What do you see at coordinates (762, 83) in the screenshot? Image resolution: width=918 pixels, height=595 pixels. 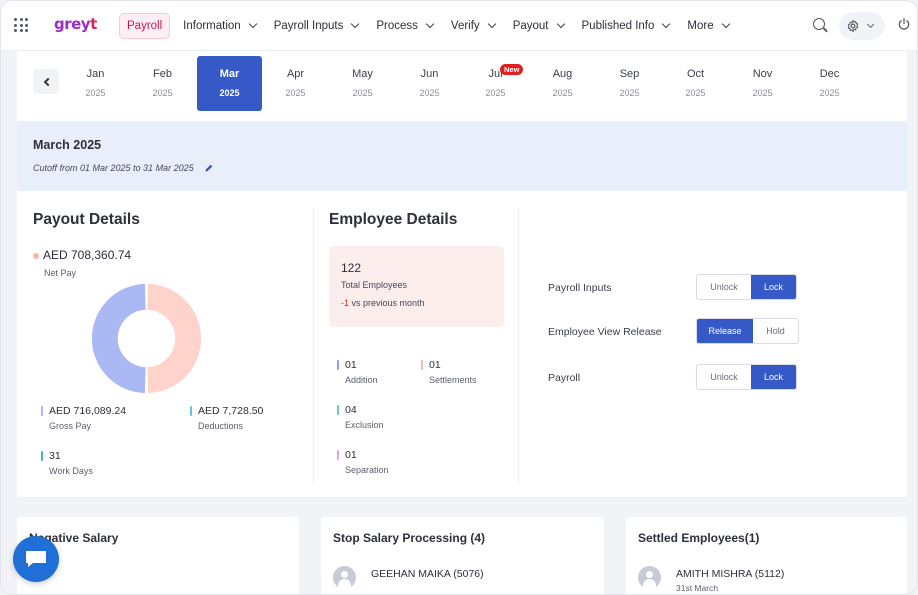 I see `month-nov: Nov 2025` at bounding box center [762, 83].